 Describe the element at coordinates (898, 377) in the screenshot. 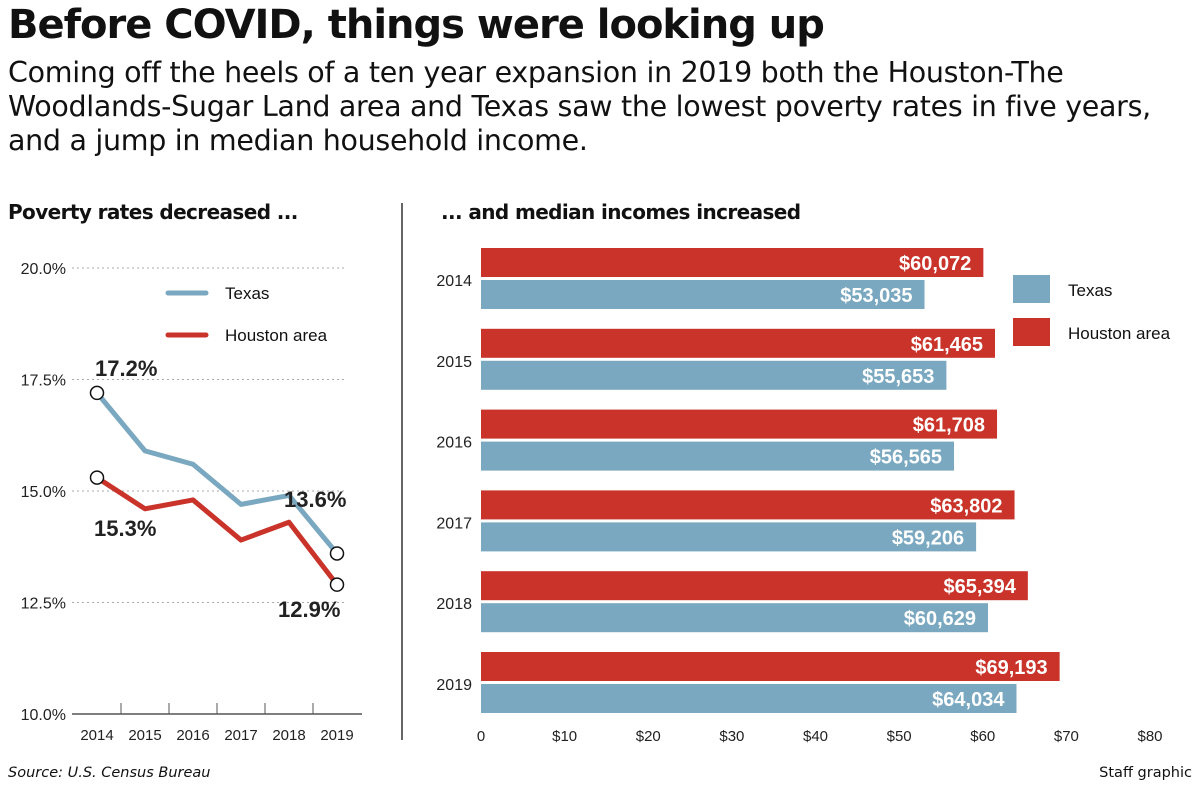

I see `bar-value-label: $55,653` at that location.